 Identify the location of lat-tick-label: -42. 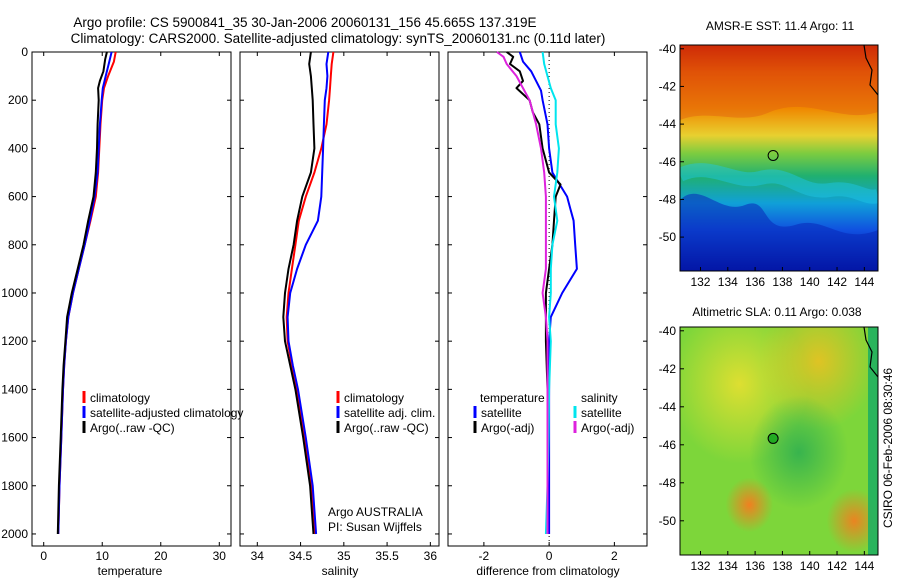
(668, 369).